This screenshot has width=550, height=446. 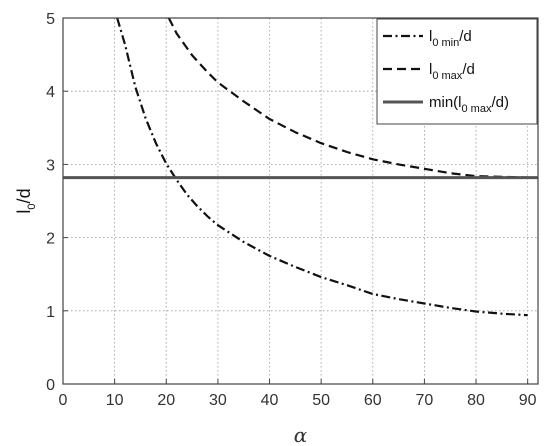 I want to click on x-tick-label: 70, so click(x=425, y=400).